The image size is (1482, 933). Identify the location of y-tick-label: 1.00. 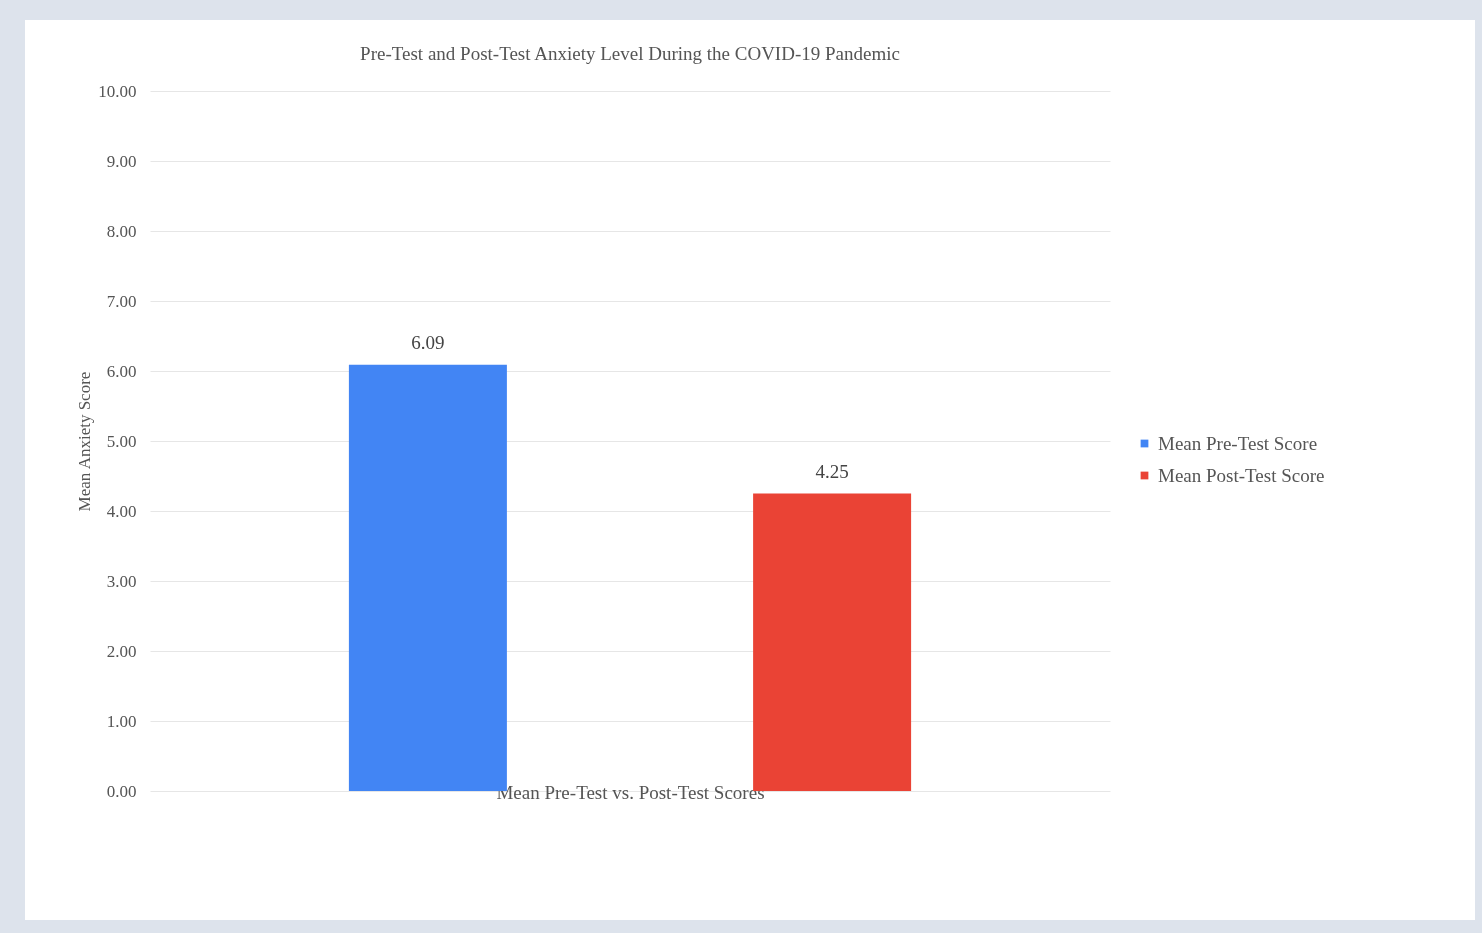
(121, 721).